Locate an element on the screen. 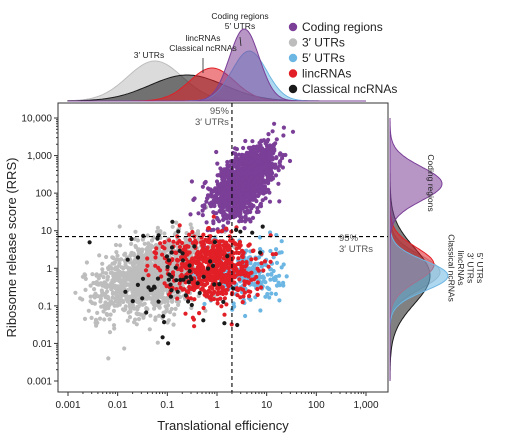 The width and height of the screenshot is (512, 444). x-axis-label: Translational efficiency is located at coordinates (223, 425).